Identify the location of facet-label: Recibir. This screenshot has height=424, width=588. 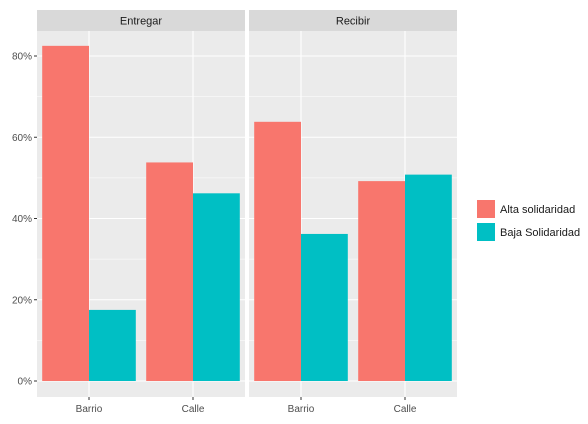
(353, 22).